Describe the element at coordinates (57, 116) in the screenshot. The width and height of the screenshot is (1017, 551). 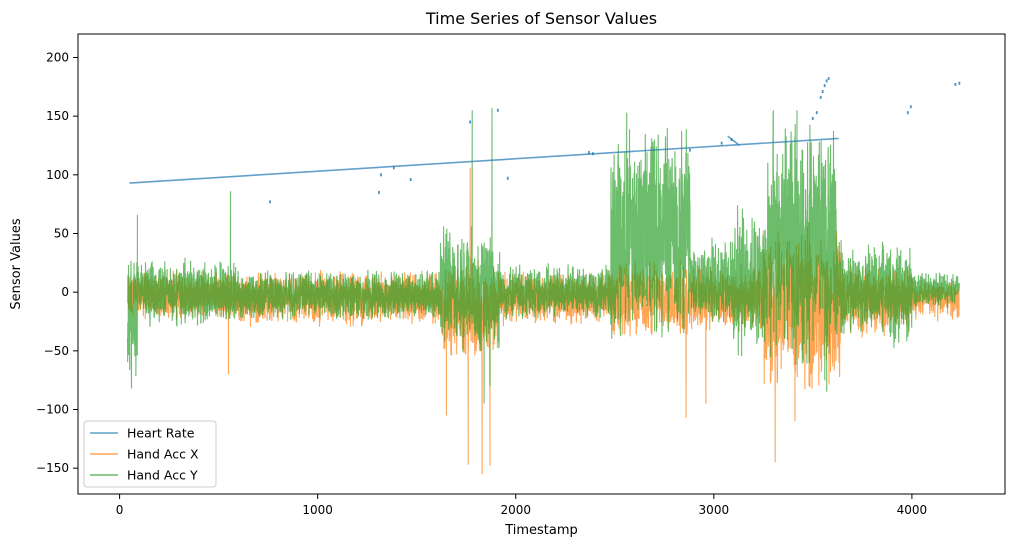
I see `y-tick-label: 150` at that location.